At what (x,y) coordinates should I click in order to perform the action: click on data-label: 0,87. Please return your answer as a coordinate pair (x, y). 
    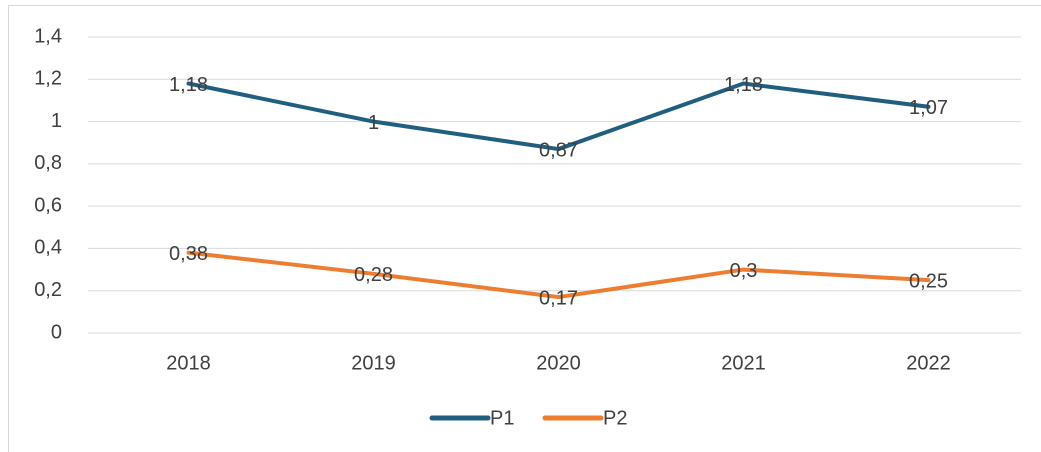
    Looking at the image, I should click on (558, 150).